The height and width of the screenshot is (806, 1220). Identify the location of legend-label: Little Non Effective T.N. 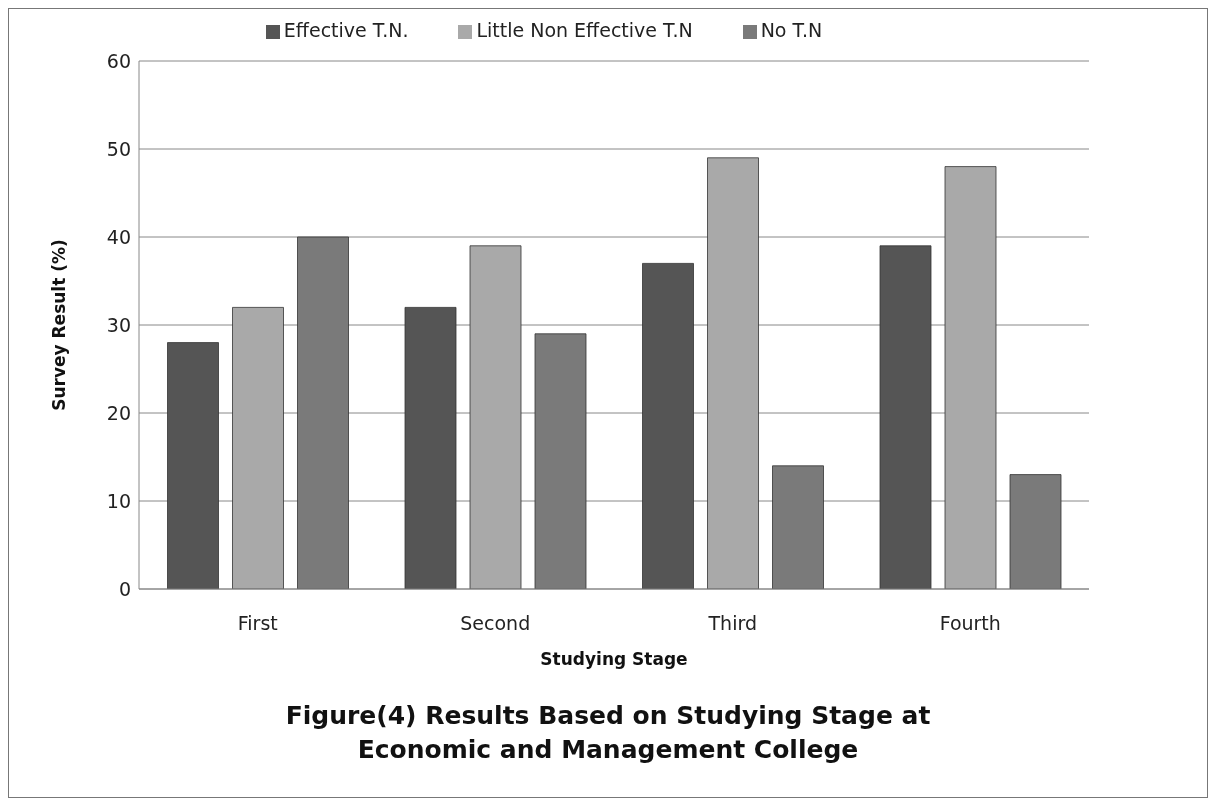
(584, 30).